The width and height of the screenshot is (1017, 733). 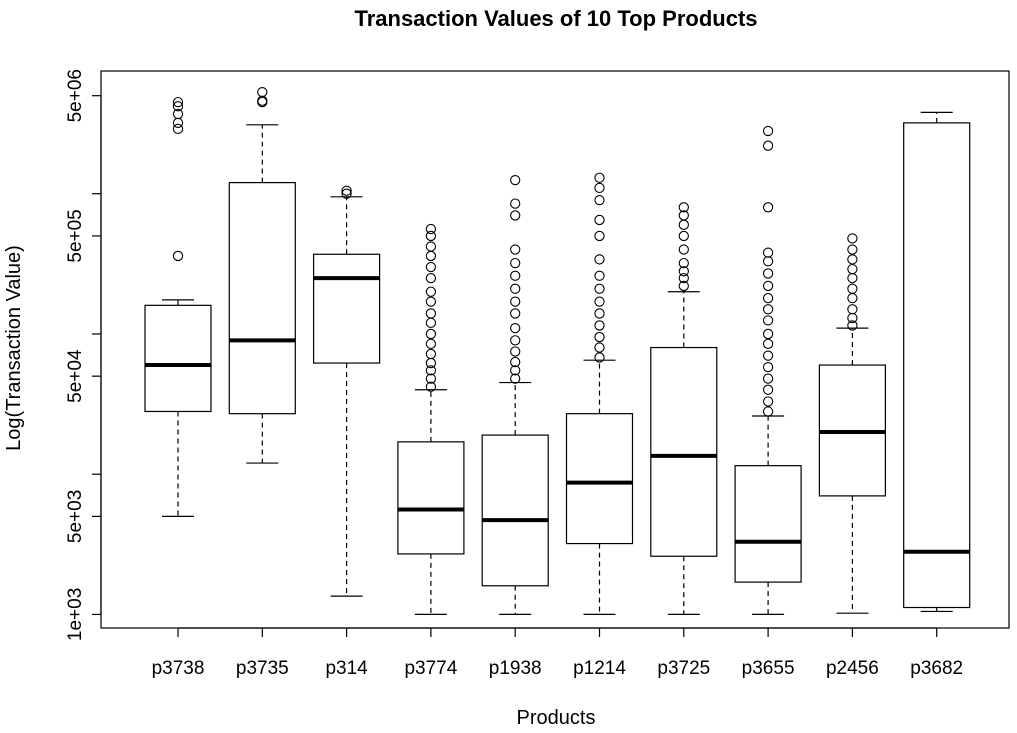 What do you see at coordinates (936, 668) in the screenshot?
I see `x-tick-label: p3682` at bounding box center [936, 668].